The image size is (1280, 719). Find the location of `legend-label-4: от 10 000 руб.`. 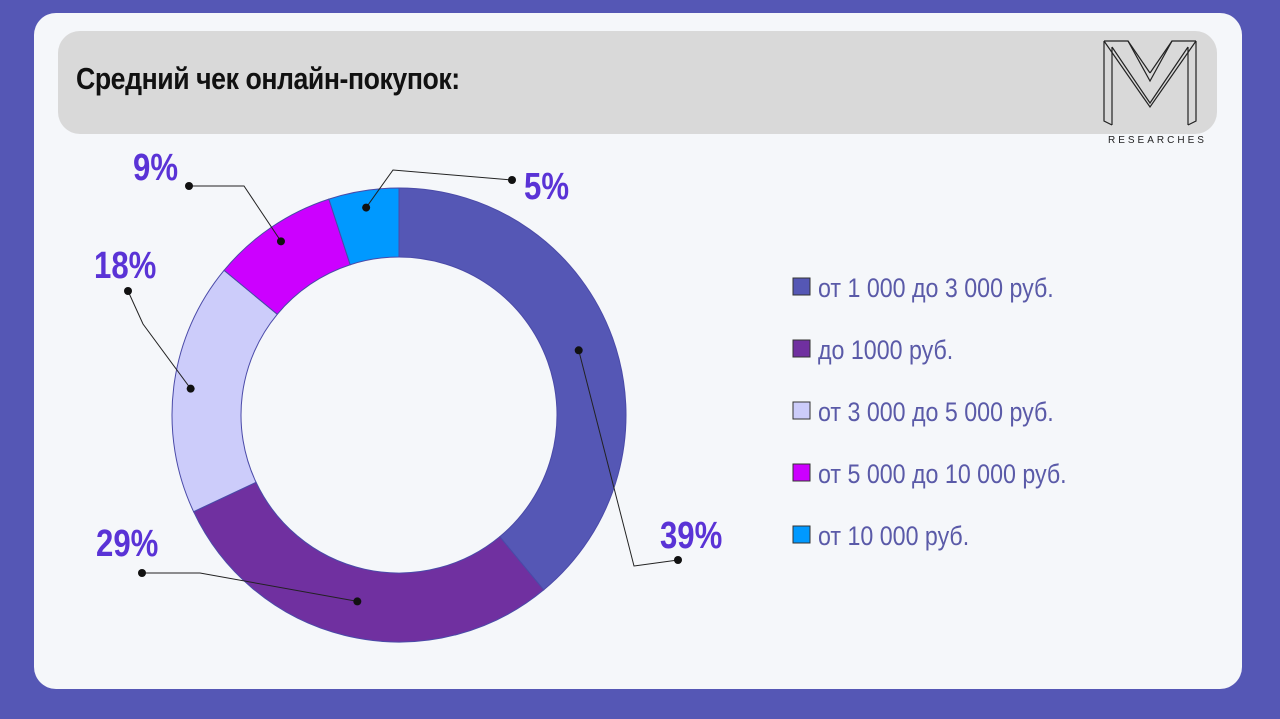

legend-label-4: от 10 000 руб. is located at coordinates (893, 536).